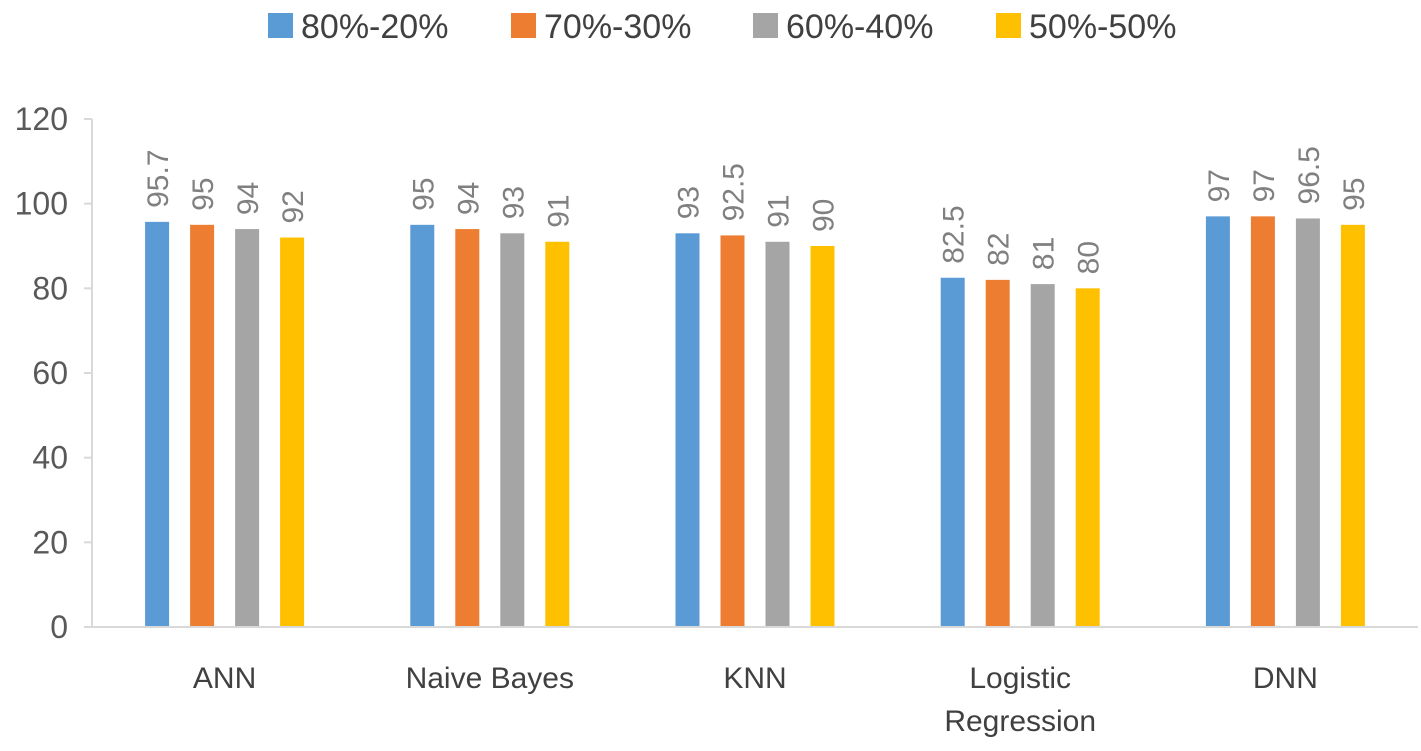 The image size is (1421, 751). Describe the element at coordinates (859, 27) in the screenshot. I see `legend-label: 60%-40%` at that location.